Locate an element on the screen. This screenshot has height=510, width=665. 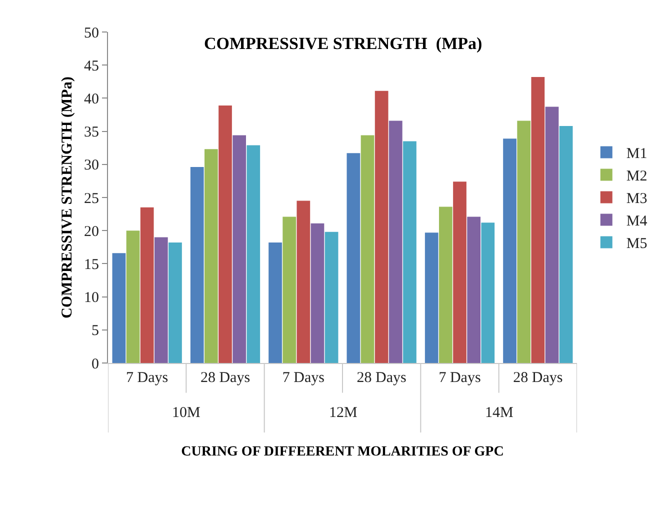
legend-label: M5 is located at coordinates (637, 244).